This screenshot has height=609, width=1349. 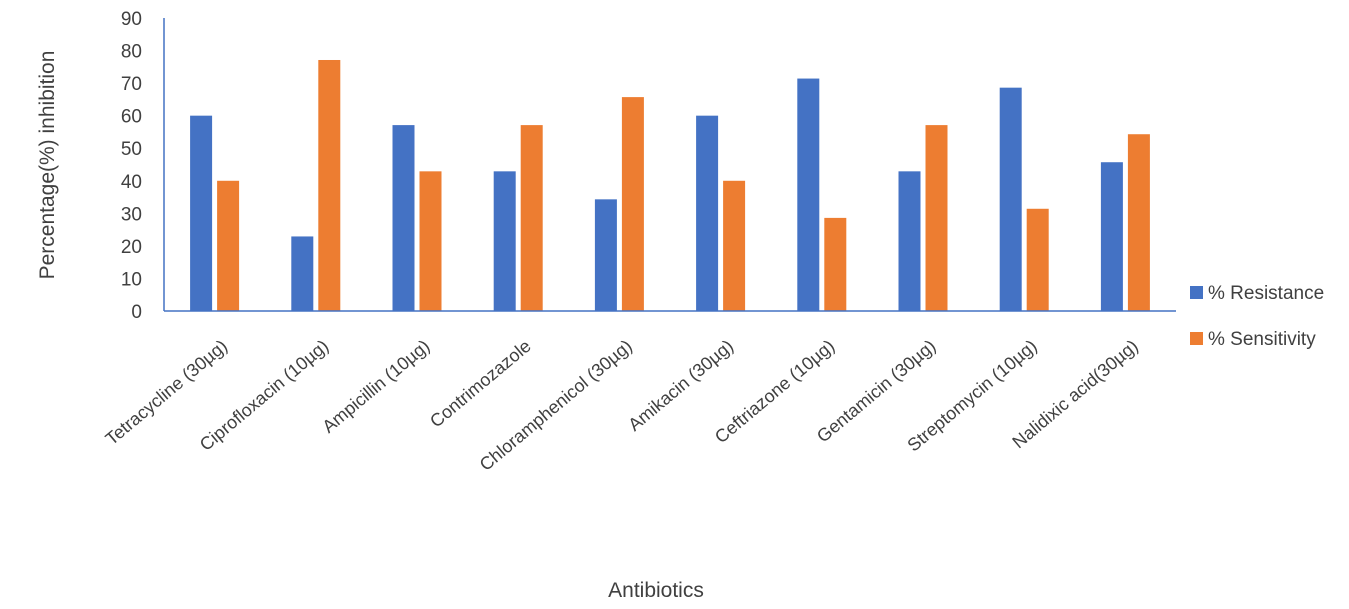 What do you see at coordinates (131, 52) in the screenshot?
I see `y-tick-label: 80` at bounding box center [131, 52].